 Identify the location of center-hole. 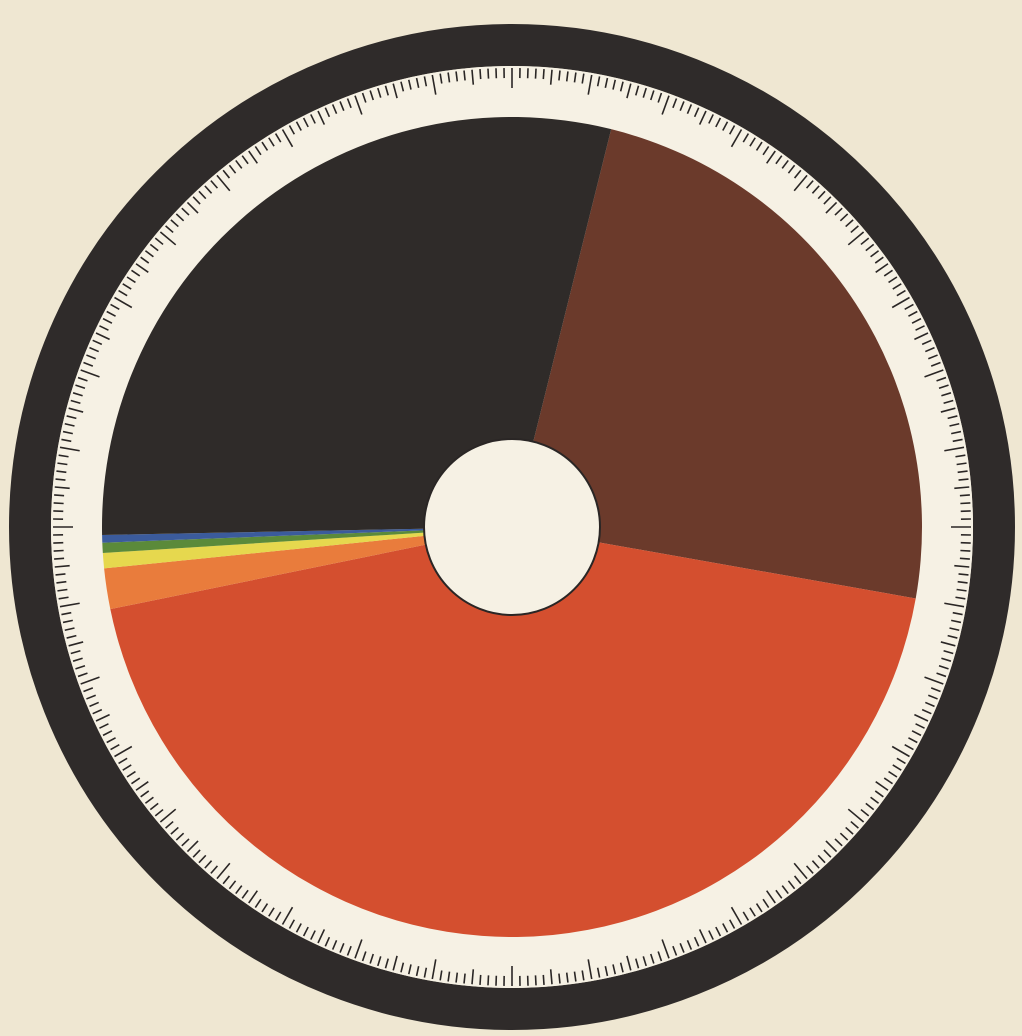
(512, 527).